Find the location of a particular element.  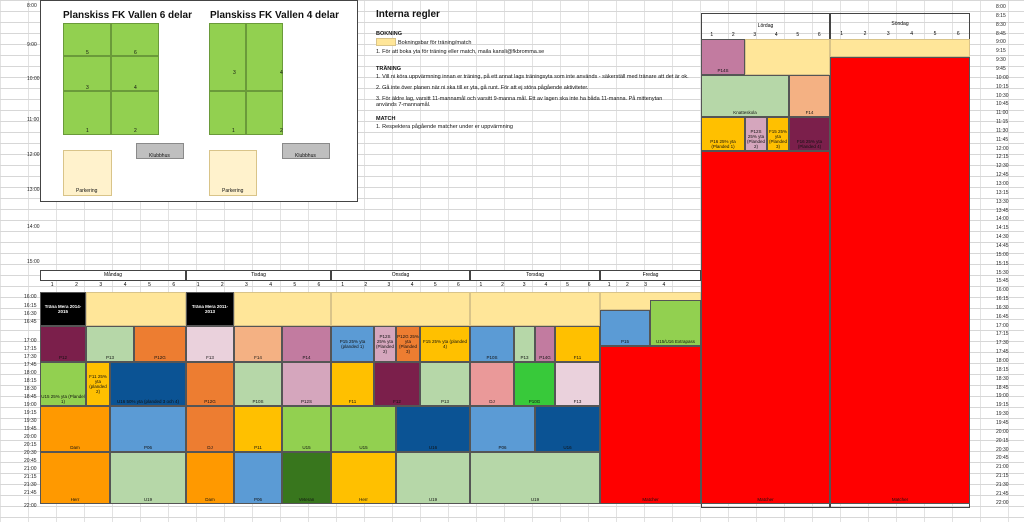

time-label: 20:15 is located at coordinates (1002, 440).